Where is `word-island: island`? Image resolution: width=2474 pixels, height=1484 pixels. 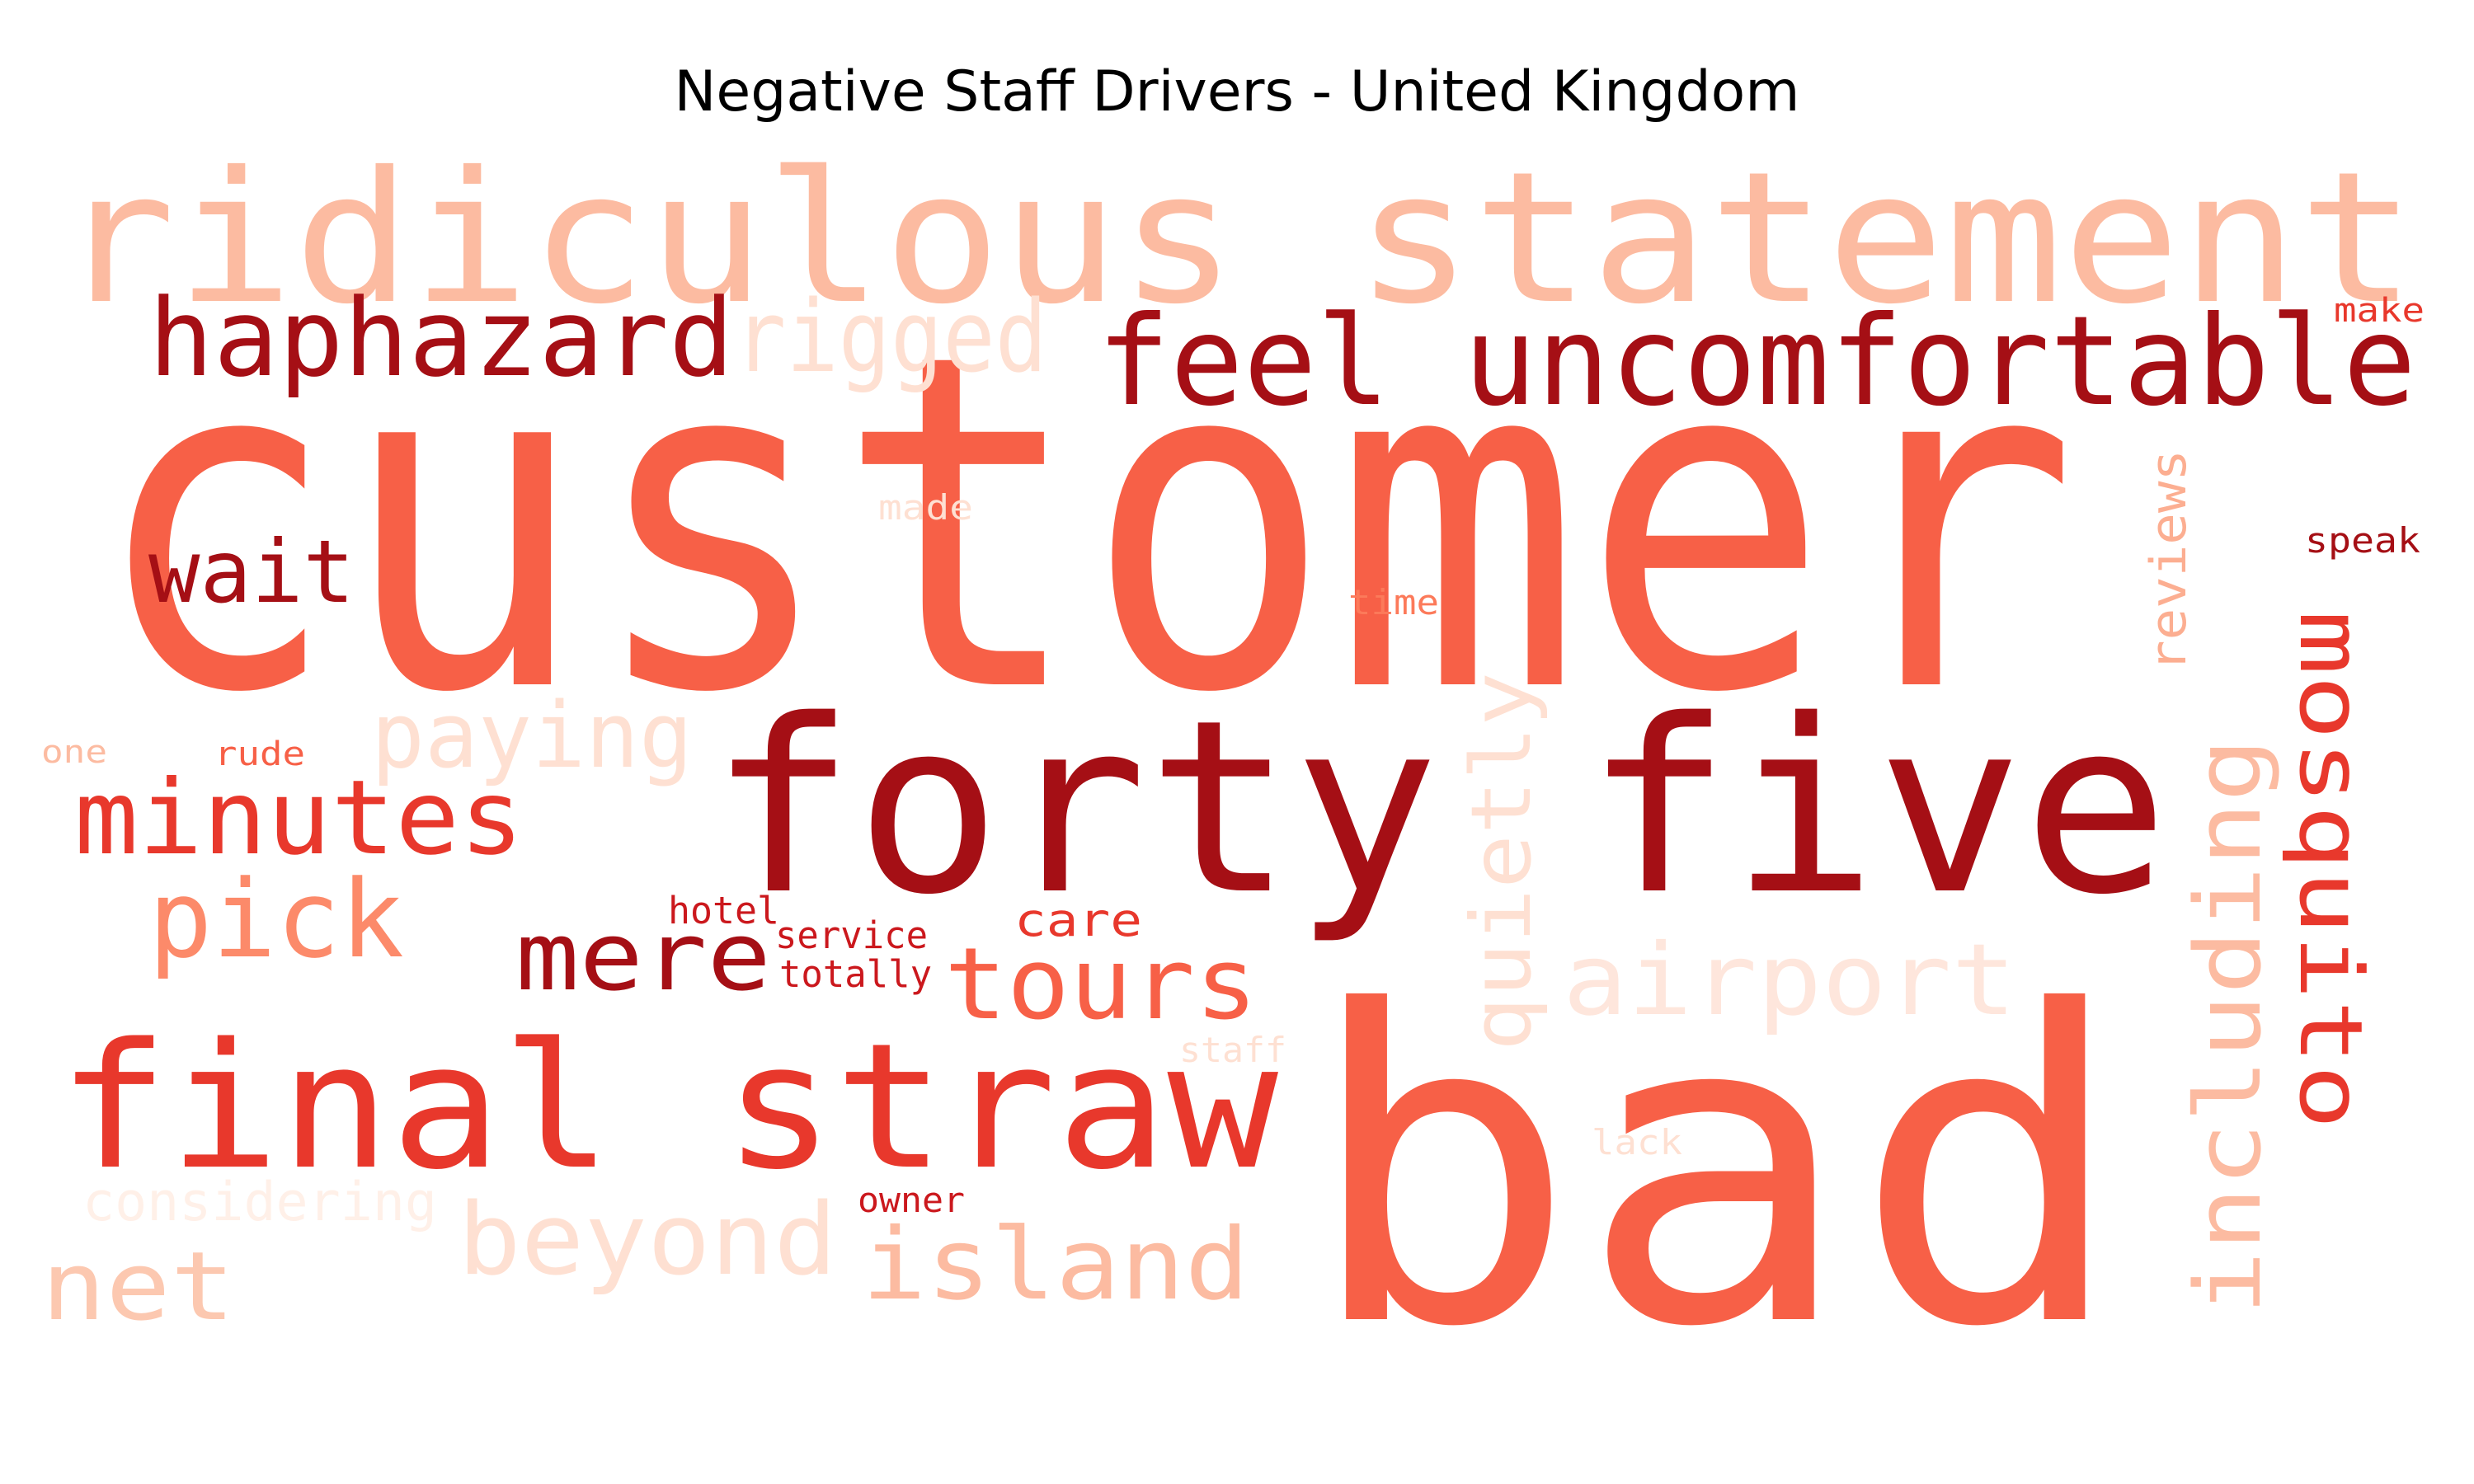
word-island: island is located at coordinates (1055, 1265).